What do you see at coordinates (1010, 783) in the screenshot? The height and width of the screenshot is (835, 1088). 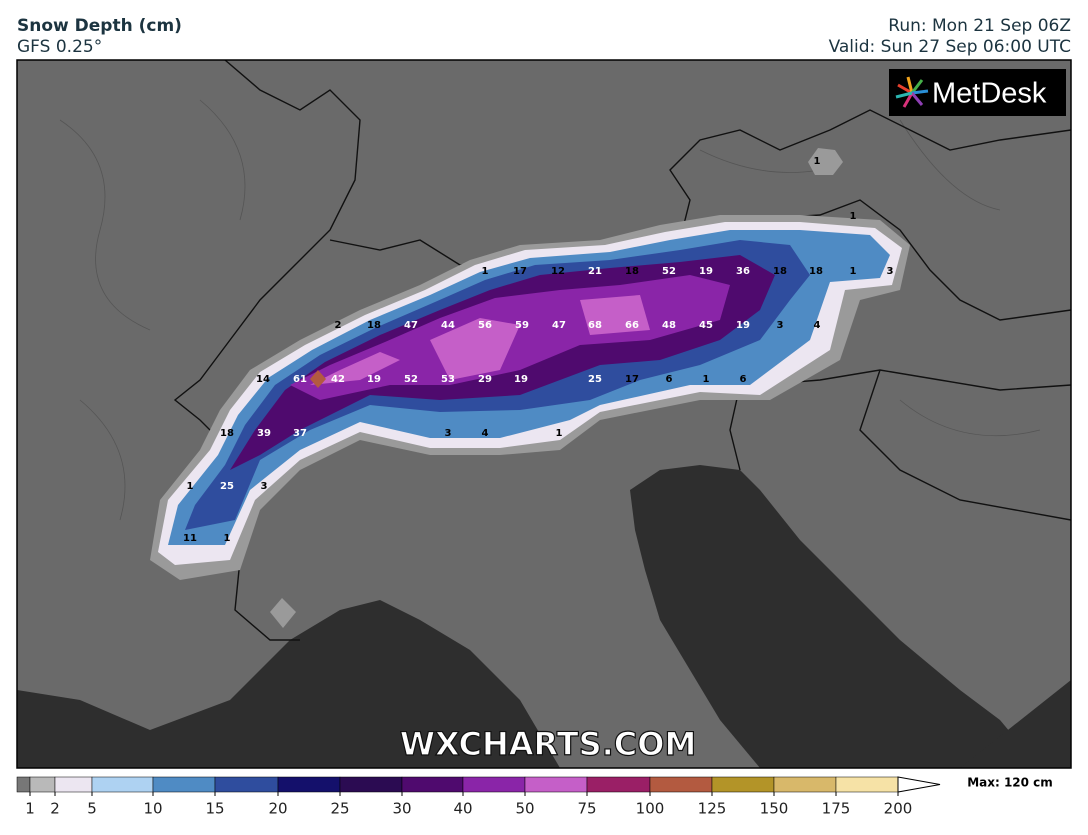 I see `max-label: Max: 120 cm` at bounding box center [1010, 783].